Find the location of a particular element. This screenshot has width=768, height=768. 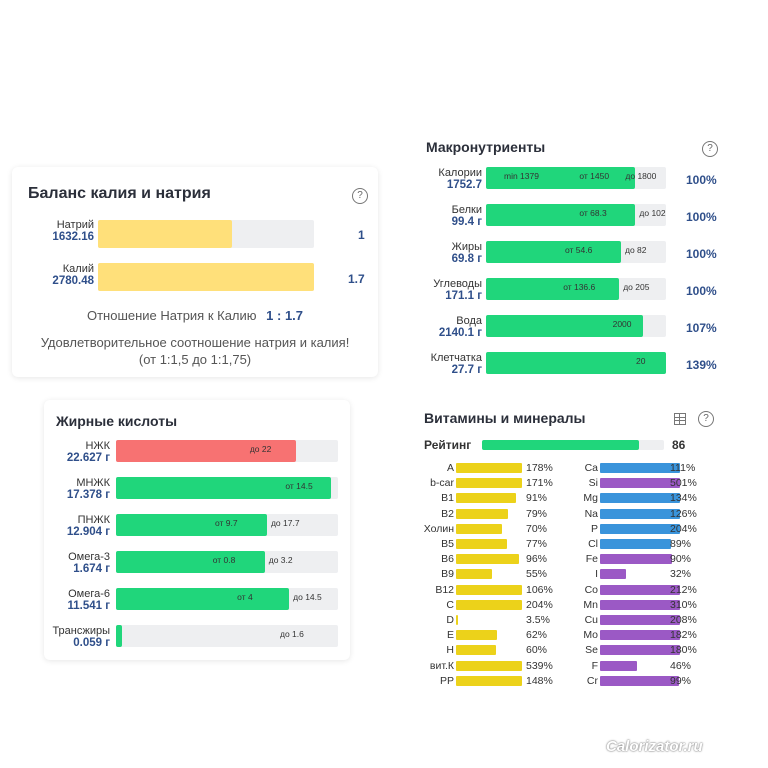

fatty-mark: от 4 is located at coordinates (245, 597).